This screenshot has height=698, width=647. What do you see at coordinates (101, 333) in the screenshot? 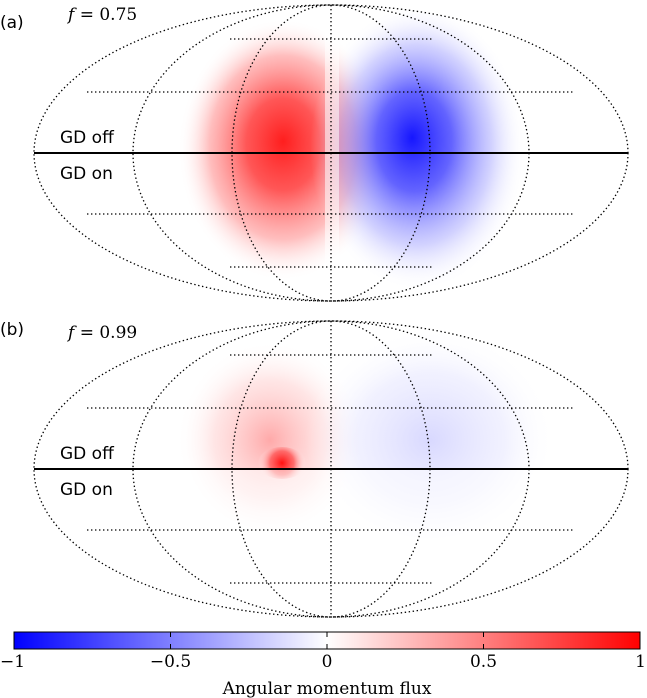
I see `panel-b-f-value: f = 0.99` at bounding box center [101, 333].